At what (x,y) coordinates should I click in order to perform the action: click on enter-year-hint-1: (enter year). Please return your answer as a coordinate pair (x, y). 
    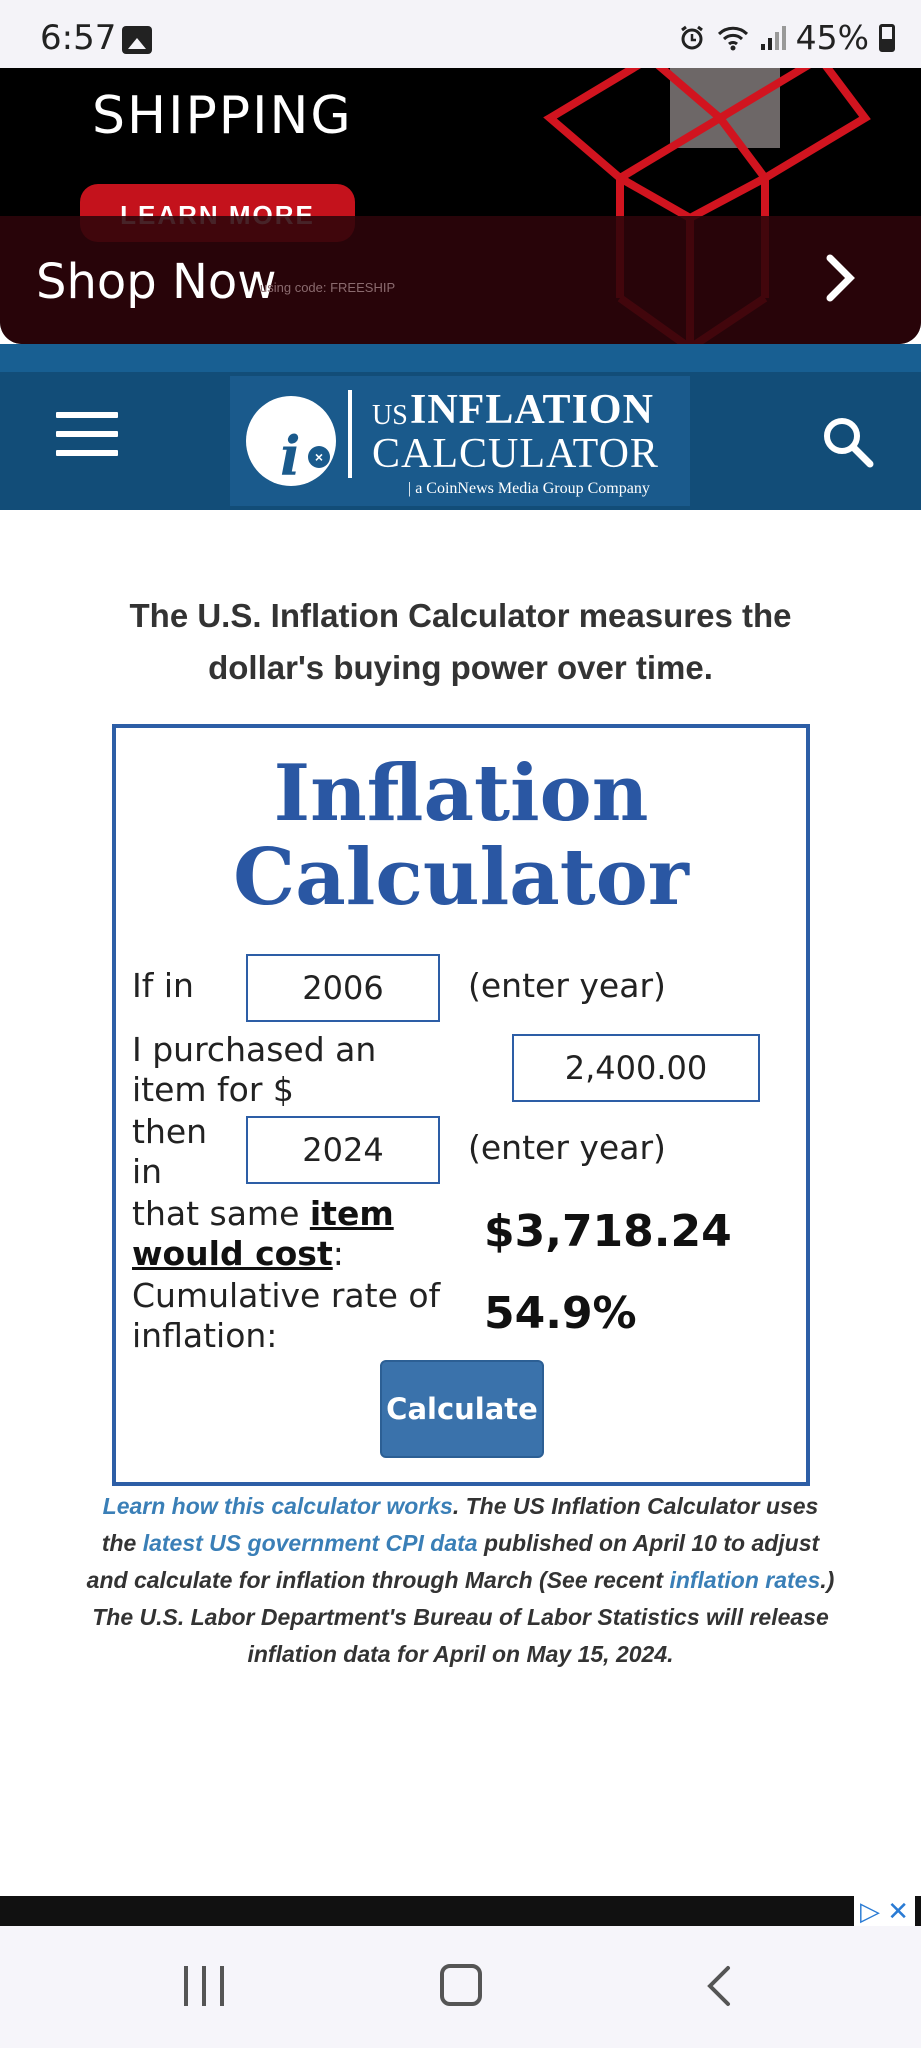
    Looking at the image, I should click on (567, 985).